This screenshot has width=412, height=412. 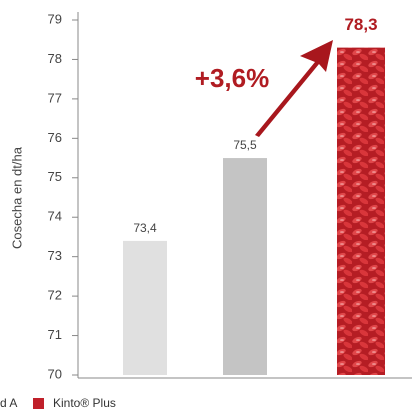 What do you see at coordinates (55, 58) in the screenshot?
I see `y-tick-label: 78` at bounding box center [55, 58].